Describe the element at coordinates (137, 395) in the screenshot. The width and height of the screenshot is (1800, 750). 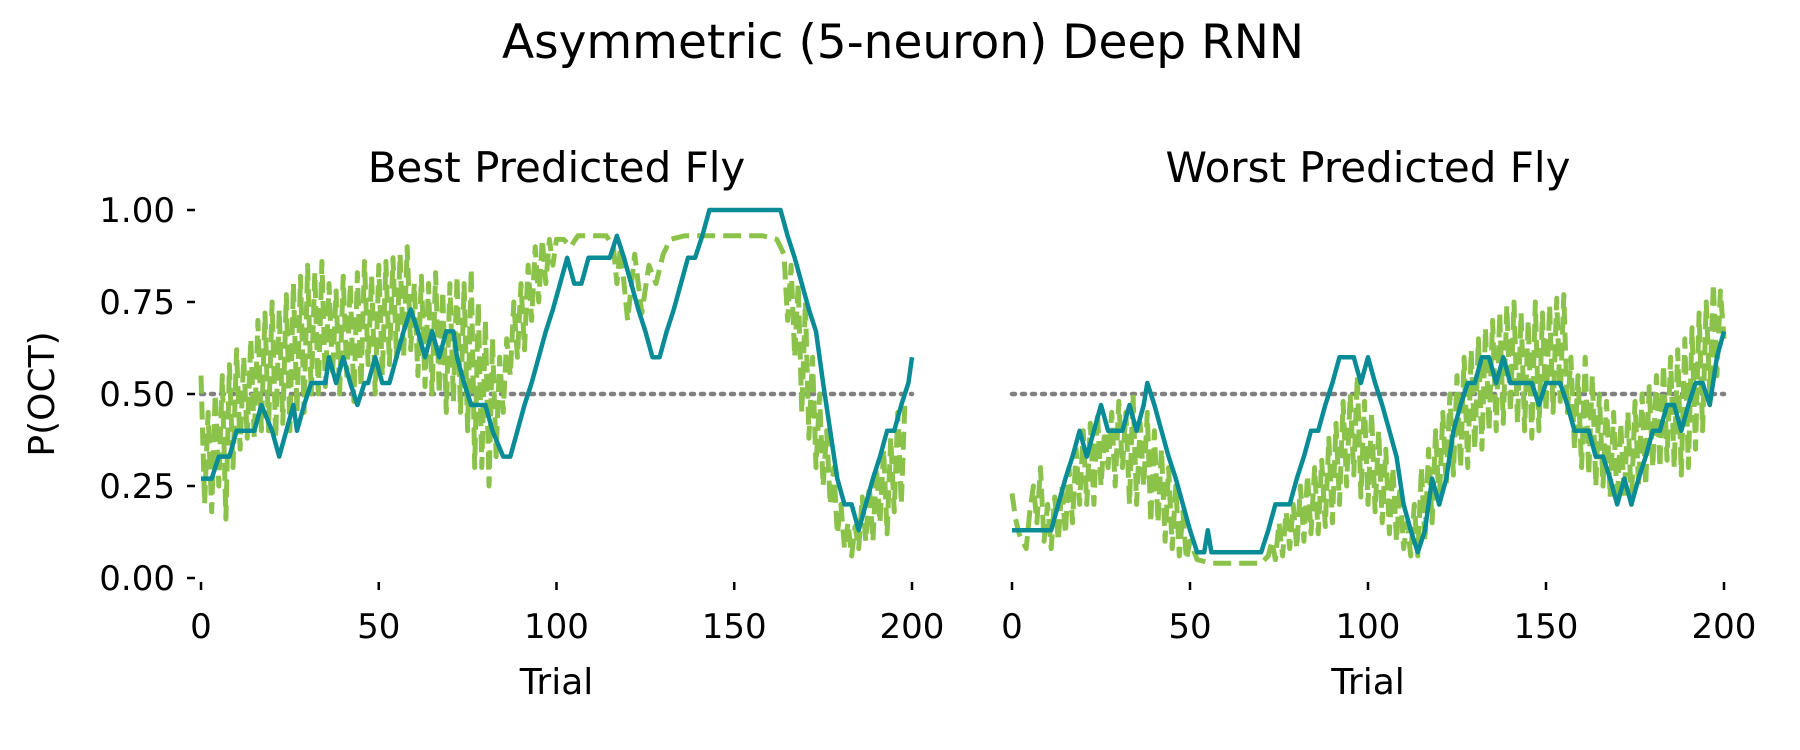
I see `y-tick-label: 0.50` at that location.